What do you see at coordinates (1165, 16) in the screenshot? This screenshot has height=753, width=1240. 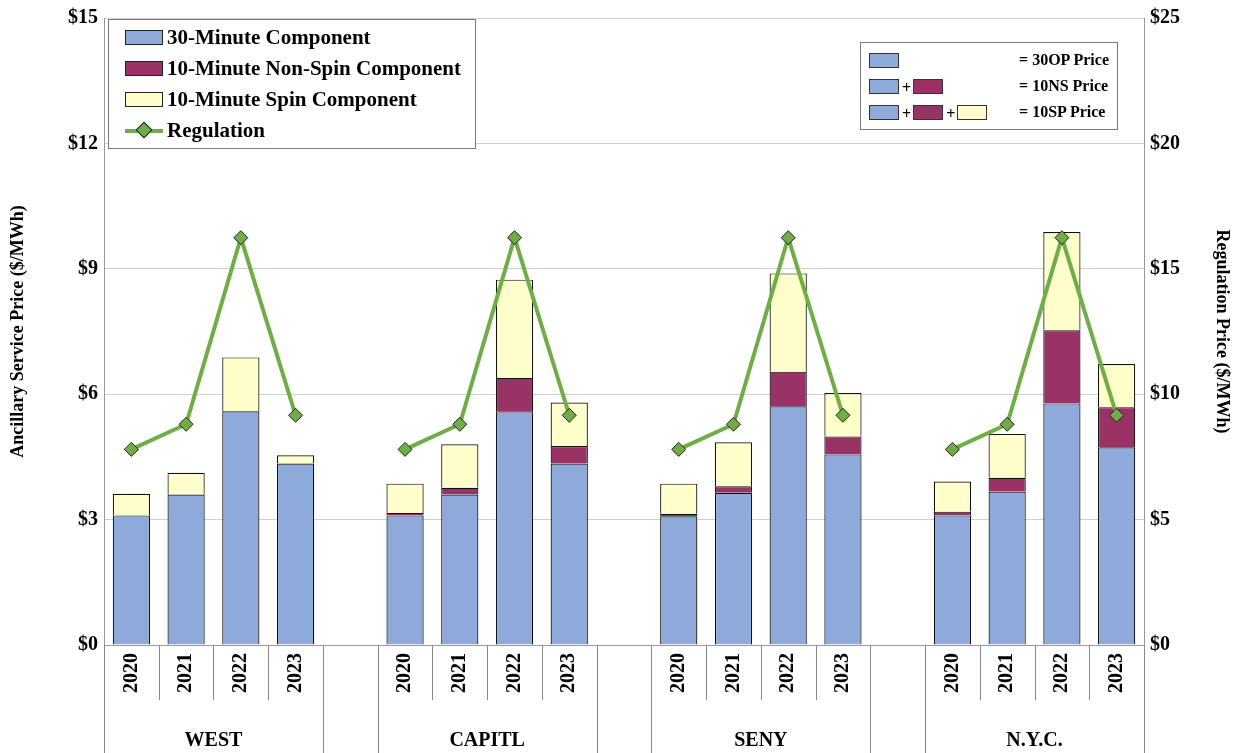 I see `y2-tick-label: $25` at bounding box center [1165, 16].